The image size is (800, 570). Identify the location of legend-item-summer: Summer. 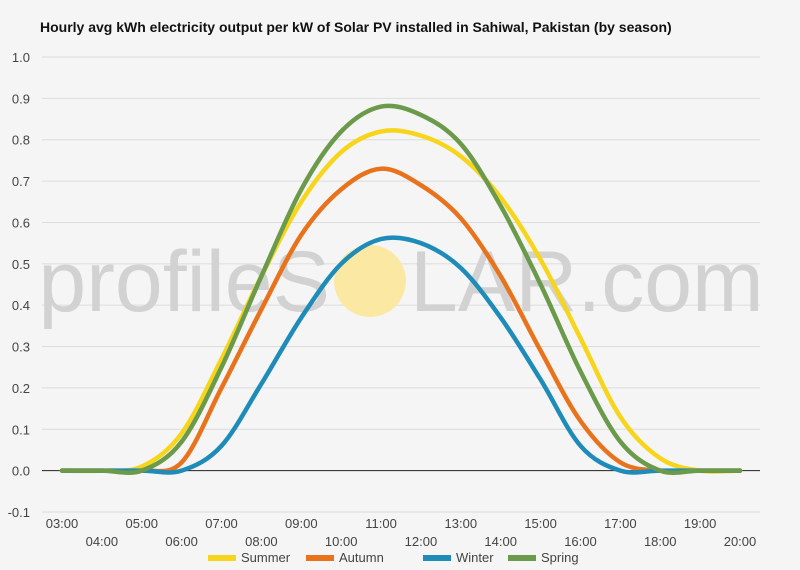
(249, 557).